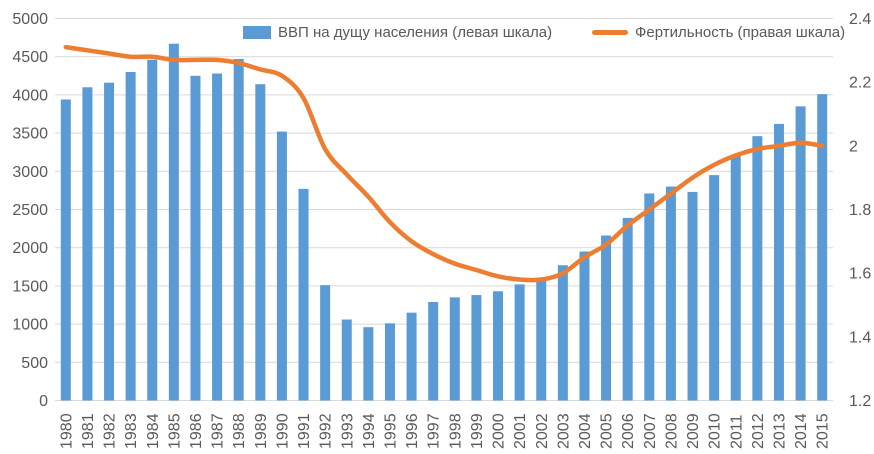  Describe the element at coordinates (347, 431) in the screenshot. I see `x-axis-year-label: 1993` at that location.